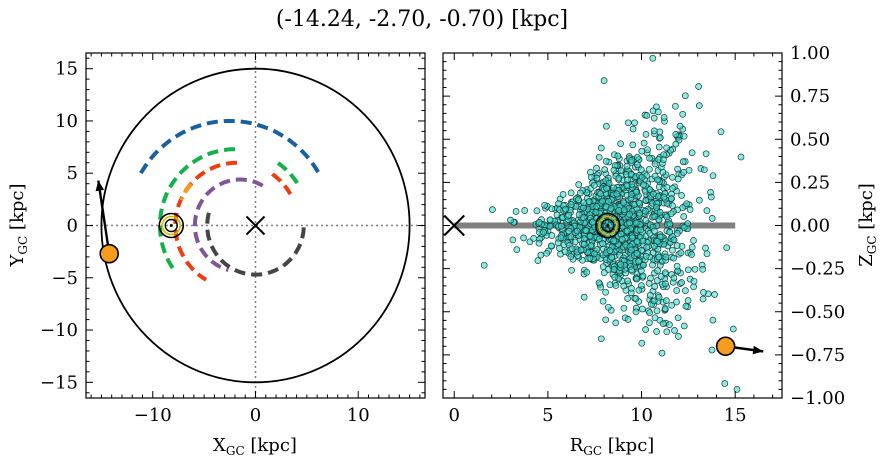 The width and height of the screenshot is (887, 464). Describe the element at coordinates (59, 382) in the screenshot. I see `left-y-tick-label: −15` at that location.